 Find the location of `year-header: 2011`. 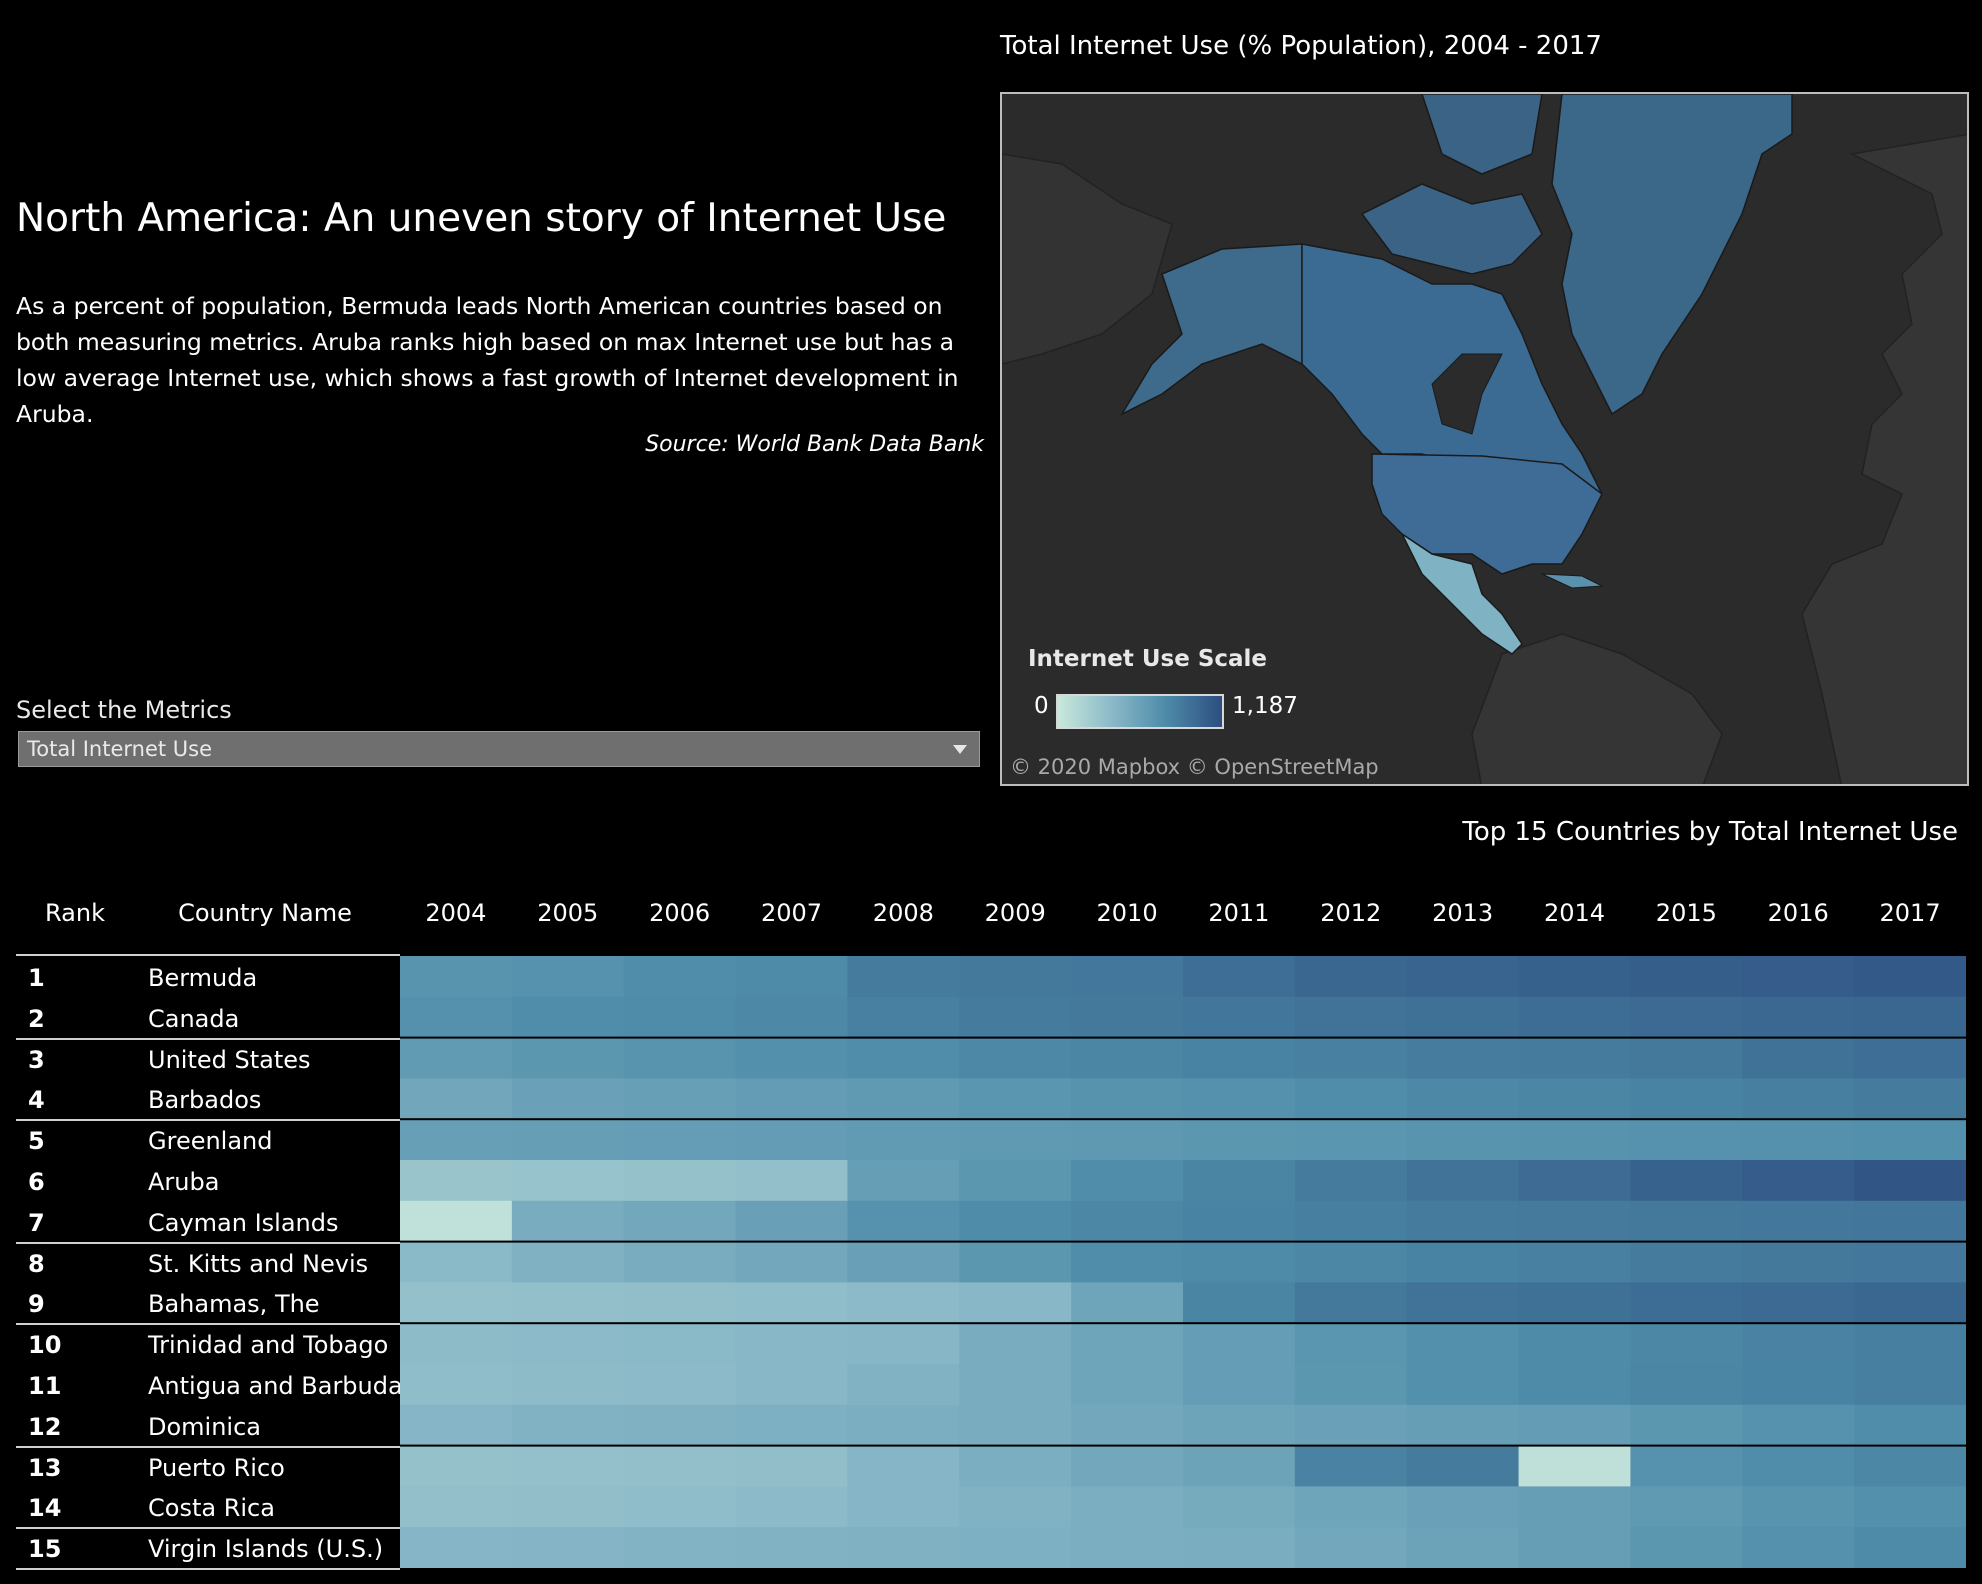

year-header: 2011 is located at coordinates (1239, 913).